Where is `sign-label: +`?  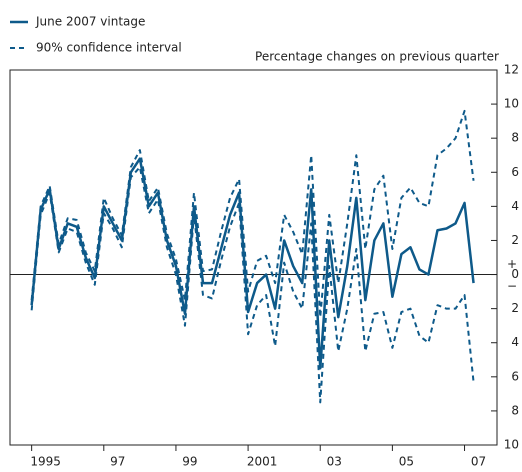 sign-label: + is located at coordinates (512, 264).